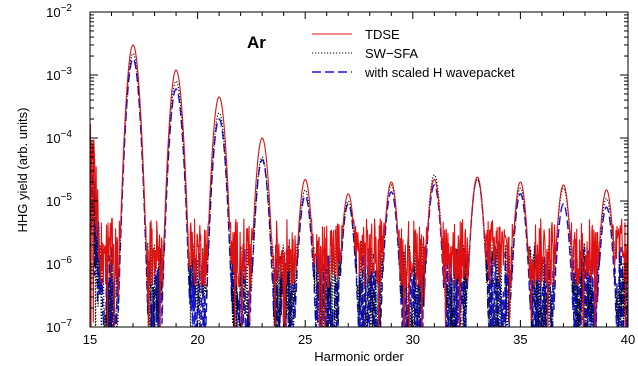  I want to click on panel-label: Ar, so click(256, 42).